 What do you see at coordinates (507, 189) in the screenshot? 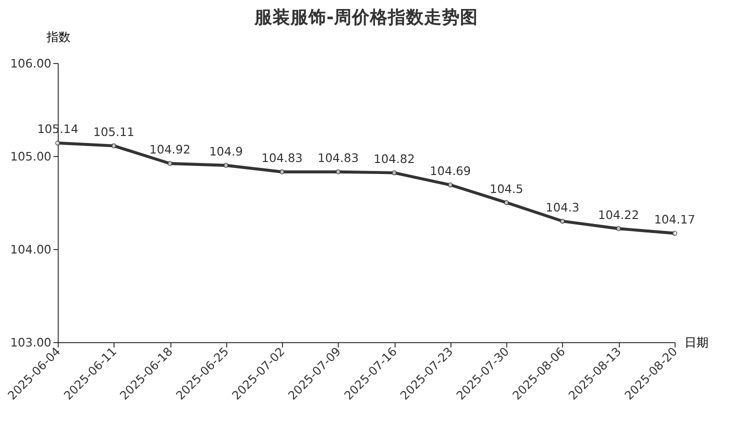
I see `data-label: 104.5` at bounding box center [507, 189].